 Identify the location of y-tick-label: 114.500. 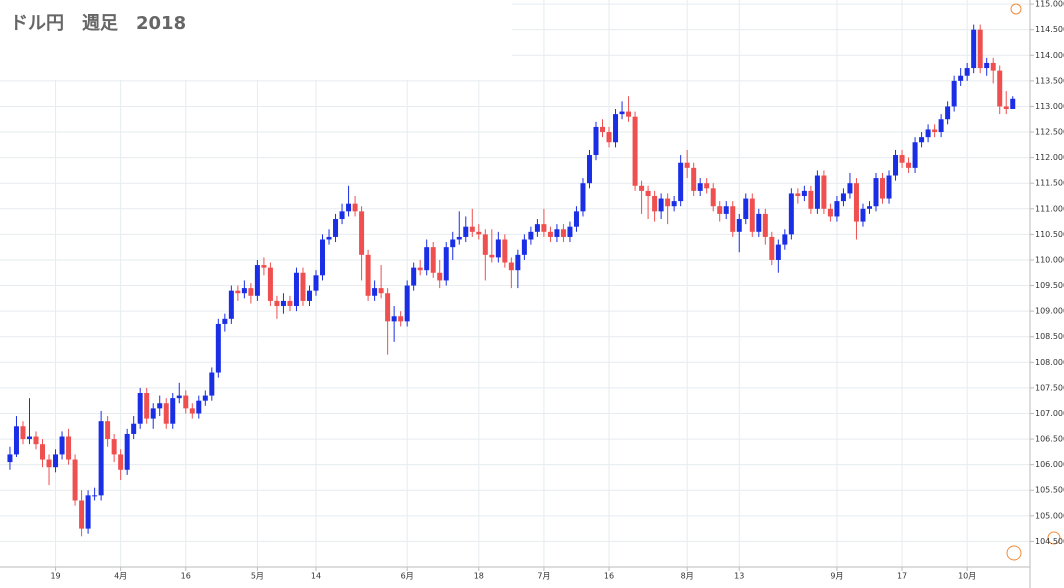
(1049, 29).